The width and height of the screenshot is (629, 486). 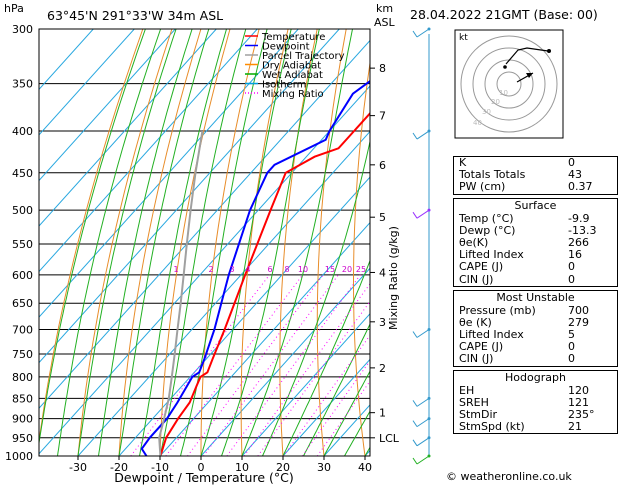 What do you see at coordinates (385, 22) in the screenshot?
I see `asl-label: ASL` at bounding box center [385, 22].